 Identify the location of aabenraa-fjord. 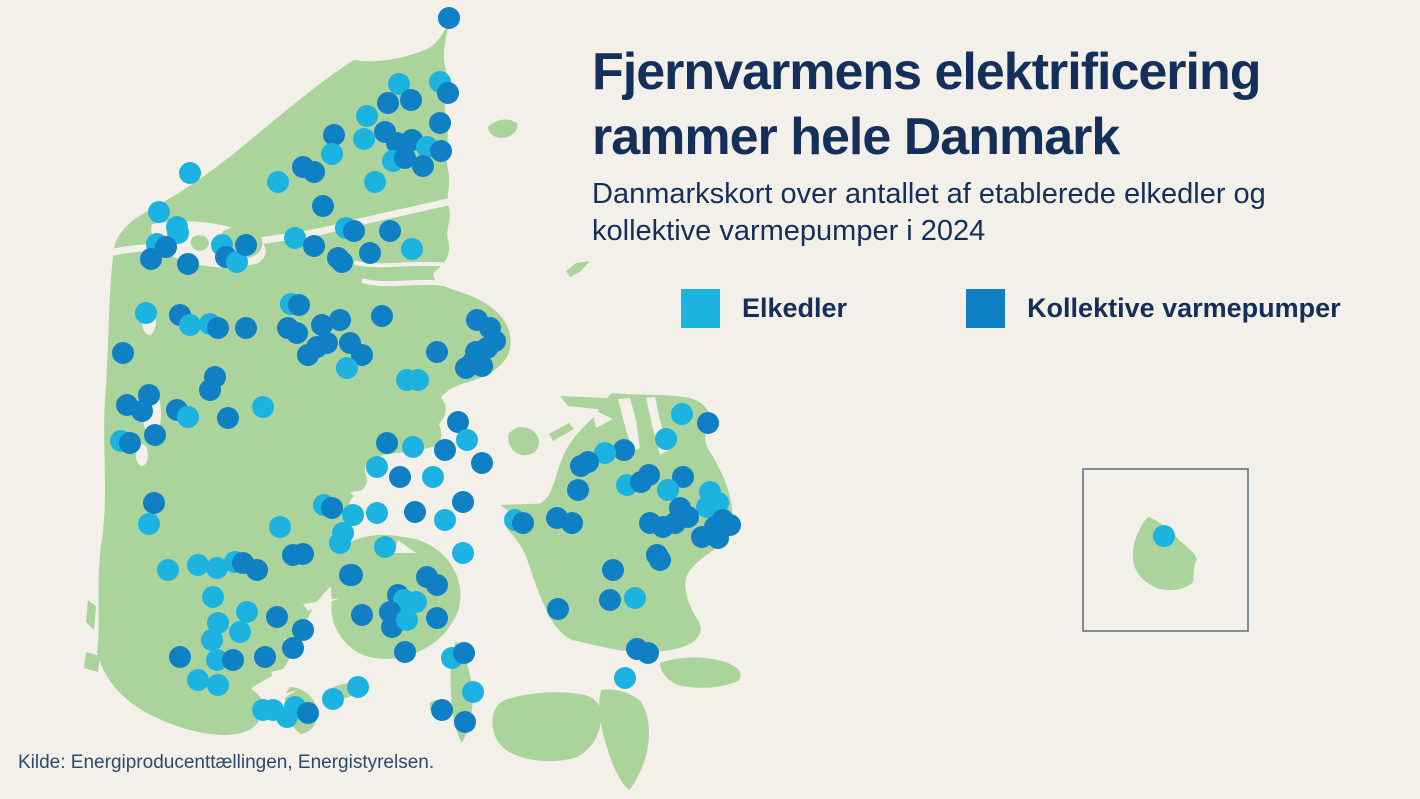
(286, 672).